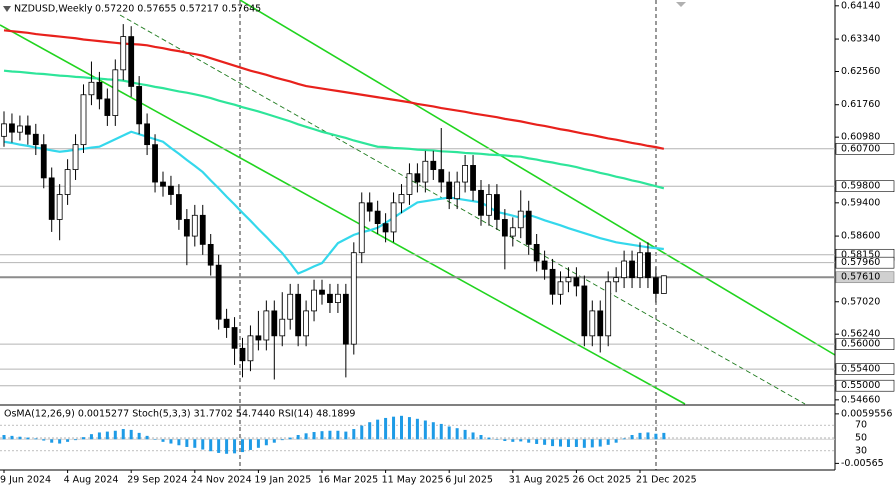  Describe the element at coordinates (860, 148) in the screenshot. I see `price-level-label: 0.60700` at that location.